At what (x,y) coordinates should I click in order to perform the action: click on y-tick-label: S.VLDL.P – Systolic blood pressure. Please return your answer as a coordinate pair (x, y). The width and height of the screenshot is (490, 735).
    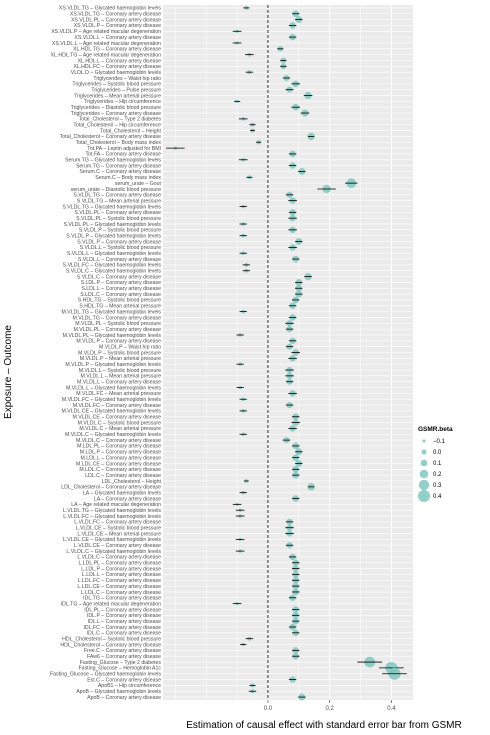
    Looking at the image, I should click on (120, 231).